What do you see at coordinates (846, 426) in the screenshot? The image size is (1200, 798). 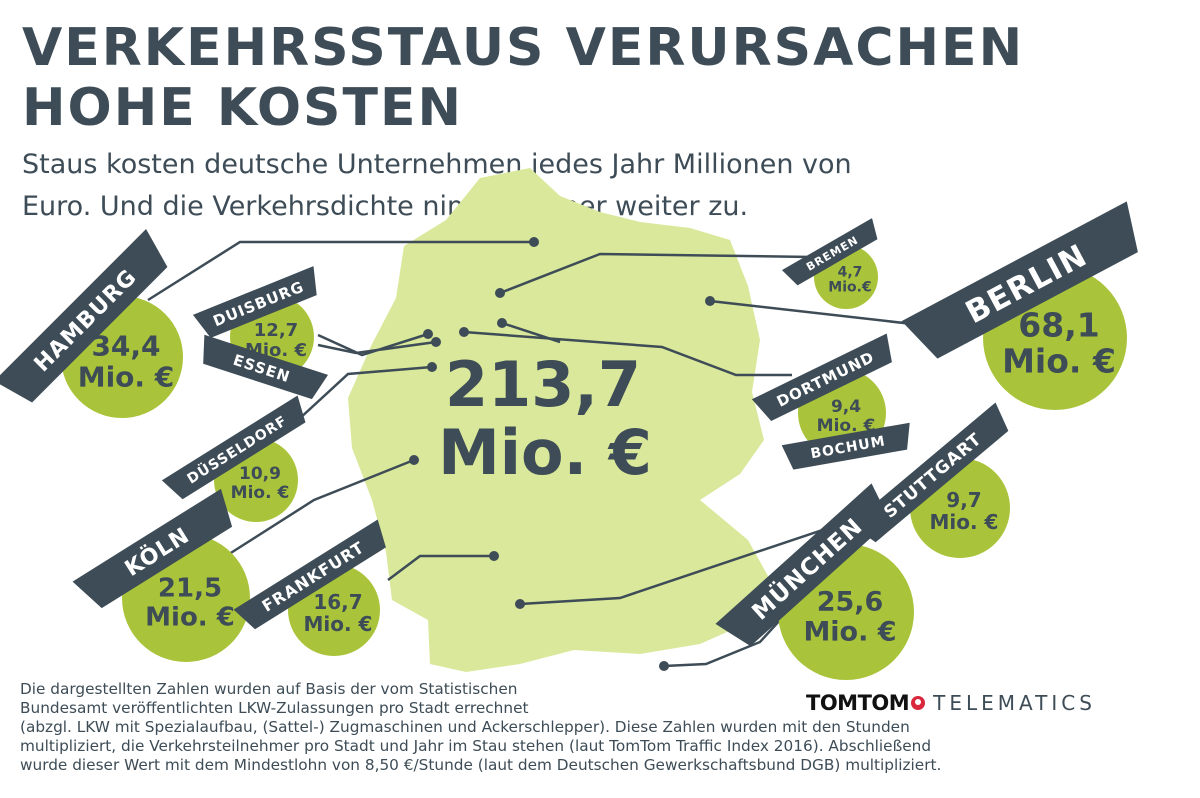 I see `city-unit-dortmund-bochum: Mio. €` at bounding box center [846, 426].